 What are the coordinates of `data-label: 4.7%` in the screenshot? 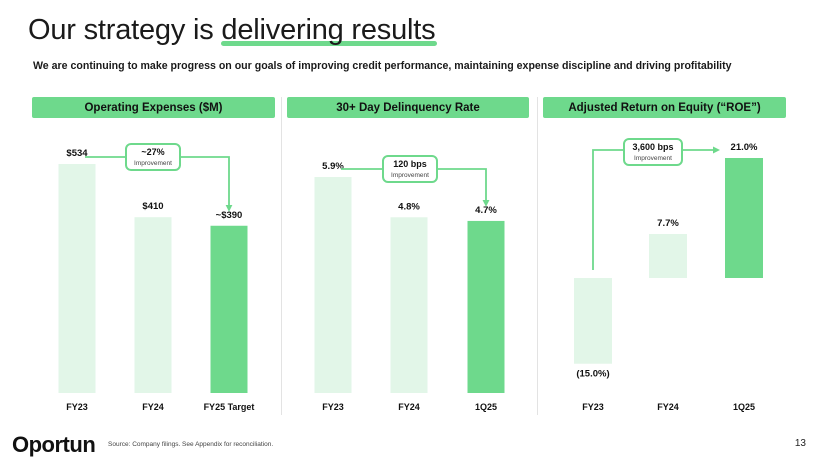 It's located at (486, 210).